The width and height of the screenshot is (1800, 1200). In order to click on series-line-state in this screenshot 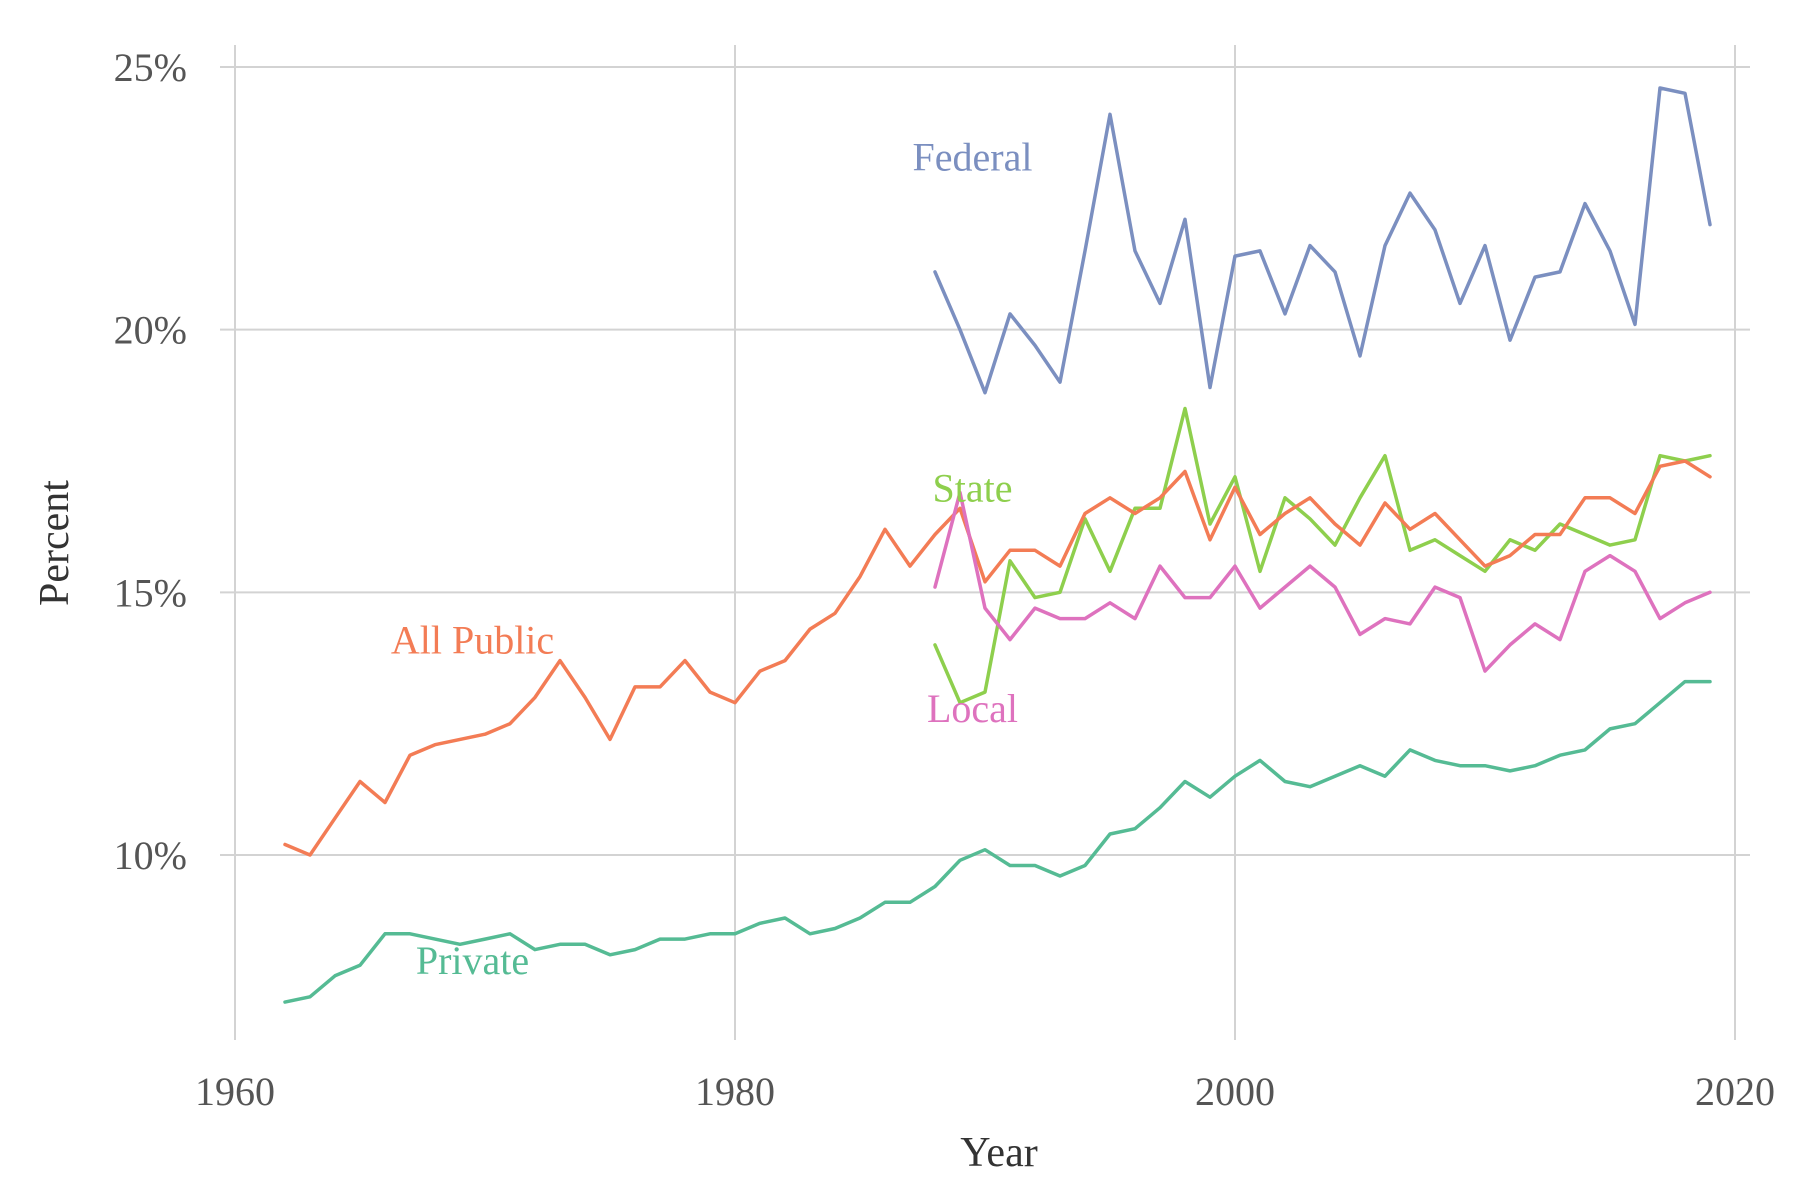, I will do `click(1322, 555)`.